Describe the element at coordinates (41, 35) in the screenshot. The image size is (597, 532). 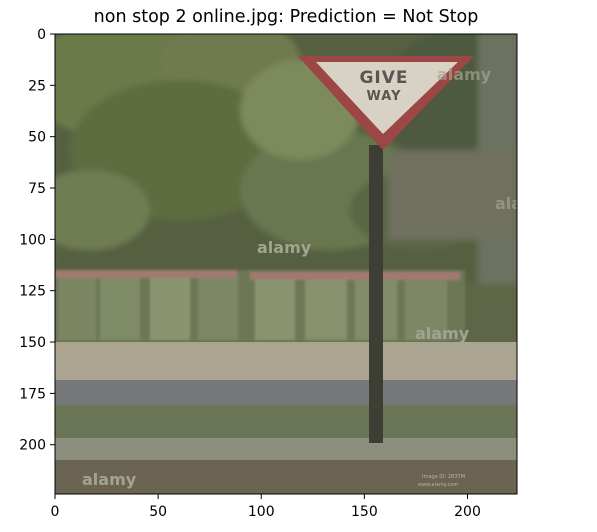
I see `y-tick-label: 0` at that location.